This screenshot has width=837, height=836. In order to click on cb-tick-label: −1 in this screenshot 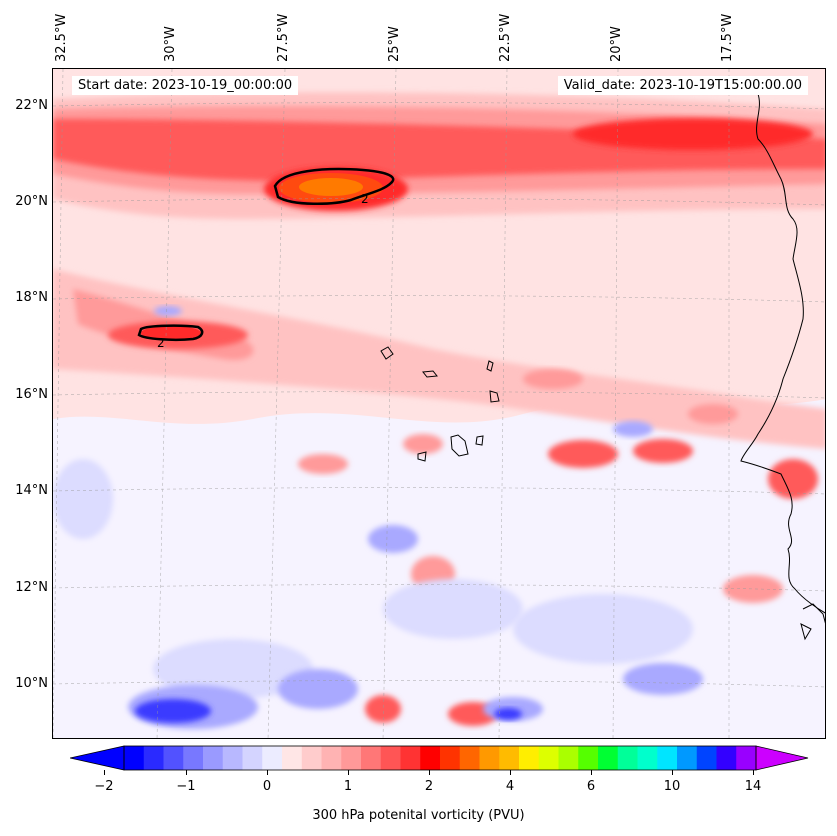, I will do `click(186, 786)`.